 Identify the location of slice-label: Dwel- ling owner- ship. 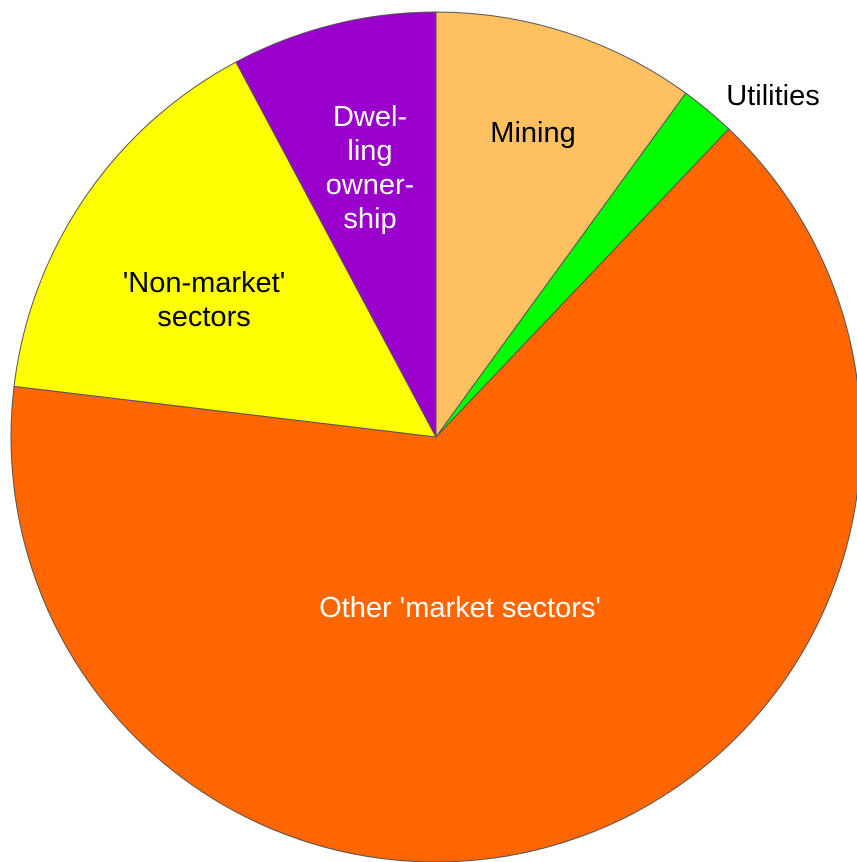
(370, 168).